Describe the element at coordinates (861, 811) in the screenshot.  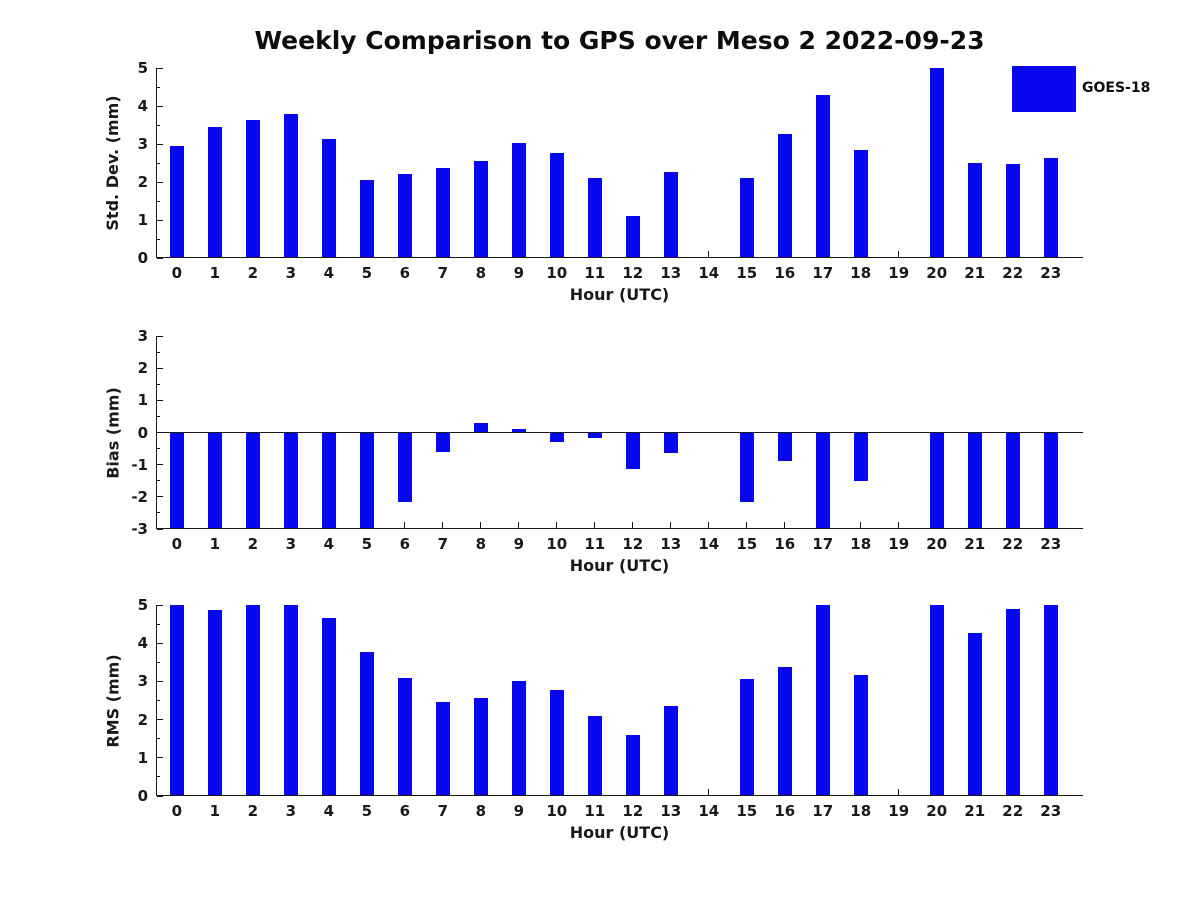
I see `x-tick-label-18: 18` at that location.